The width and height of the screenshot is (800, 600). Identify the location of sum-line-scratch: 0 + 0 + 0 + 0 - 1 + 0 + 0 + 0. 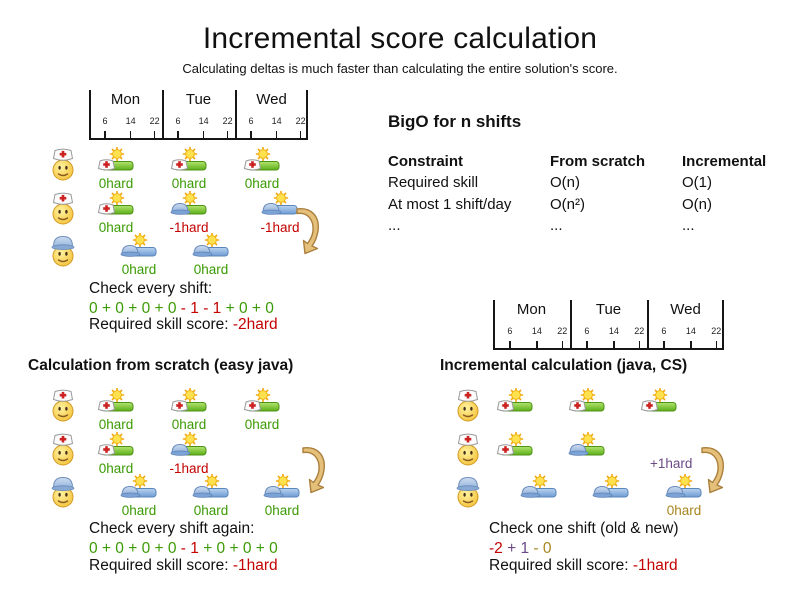
(183, 549).